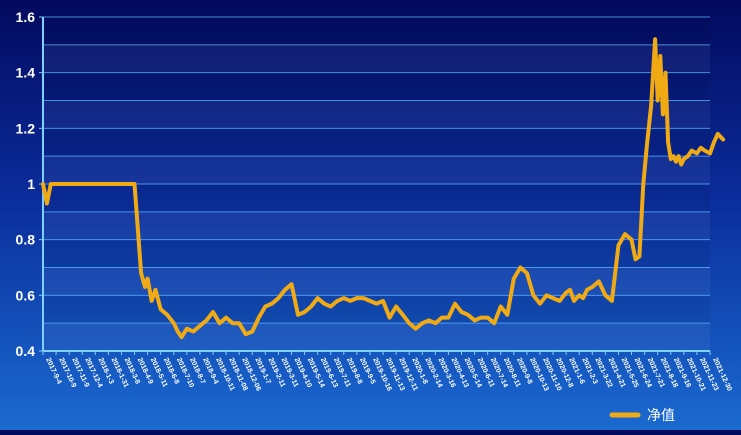 This screenshot has height=435, width=741. I want to click on y-tick-label: 1.2, so click(26, 128).